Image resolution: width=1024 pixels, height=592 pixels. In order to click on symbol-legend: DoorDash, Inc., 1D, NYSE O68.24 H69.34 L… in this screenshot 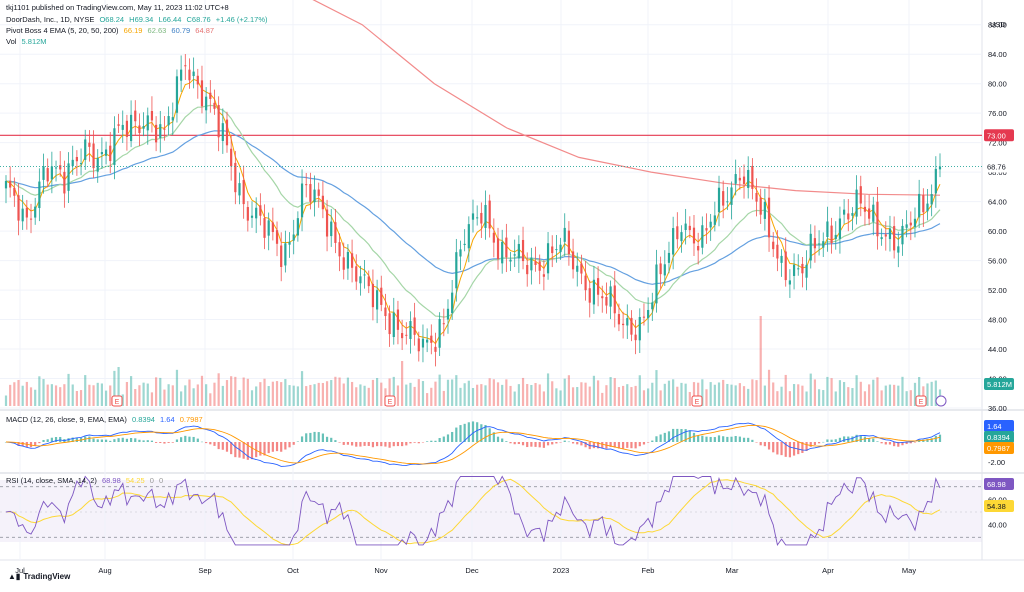, I will do `click(138, 20)`.